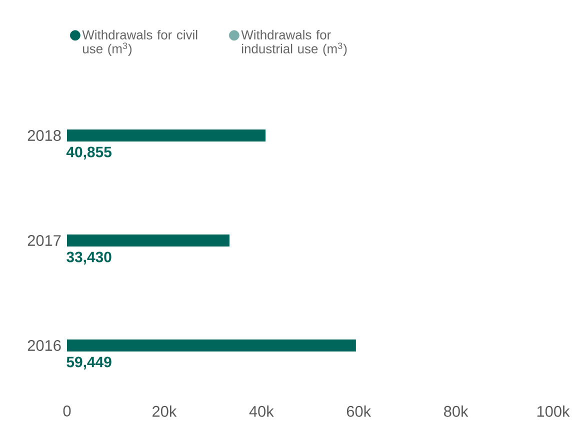  Describe the element at coordinates (89, 153) in the screenshot. I see `data-label: 40,855` at that location.